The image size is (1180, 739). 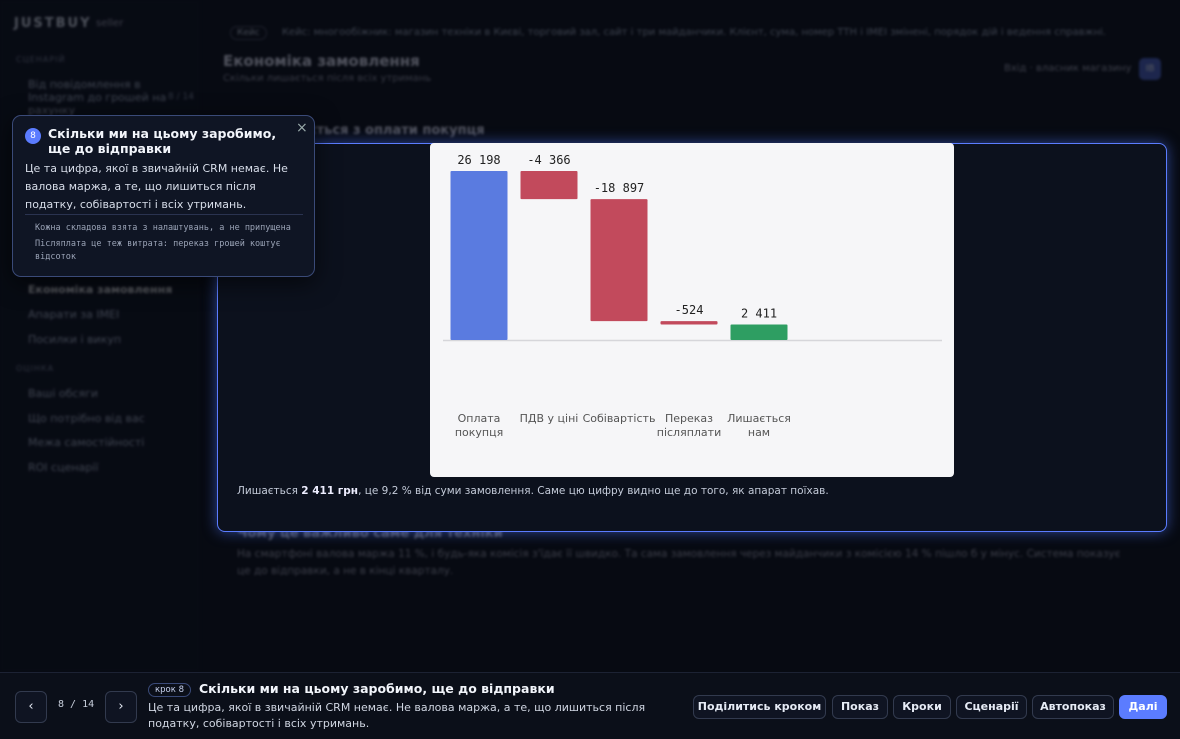 I want to click on waterfall-chart: 26 198 -4 366 -18 897 -524 2 411, so click(x=692, y=247).